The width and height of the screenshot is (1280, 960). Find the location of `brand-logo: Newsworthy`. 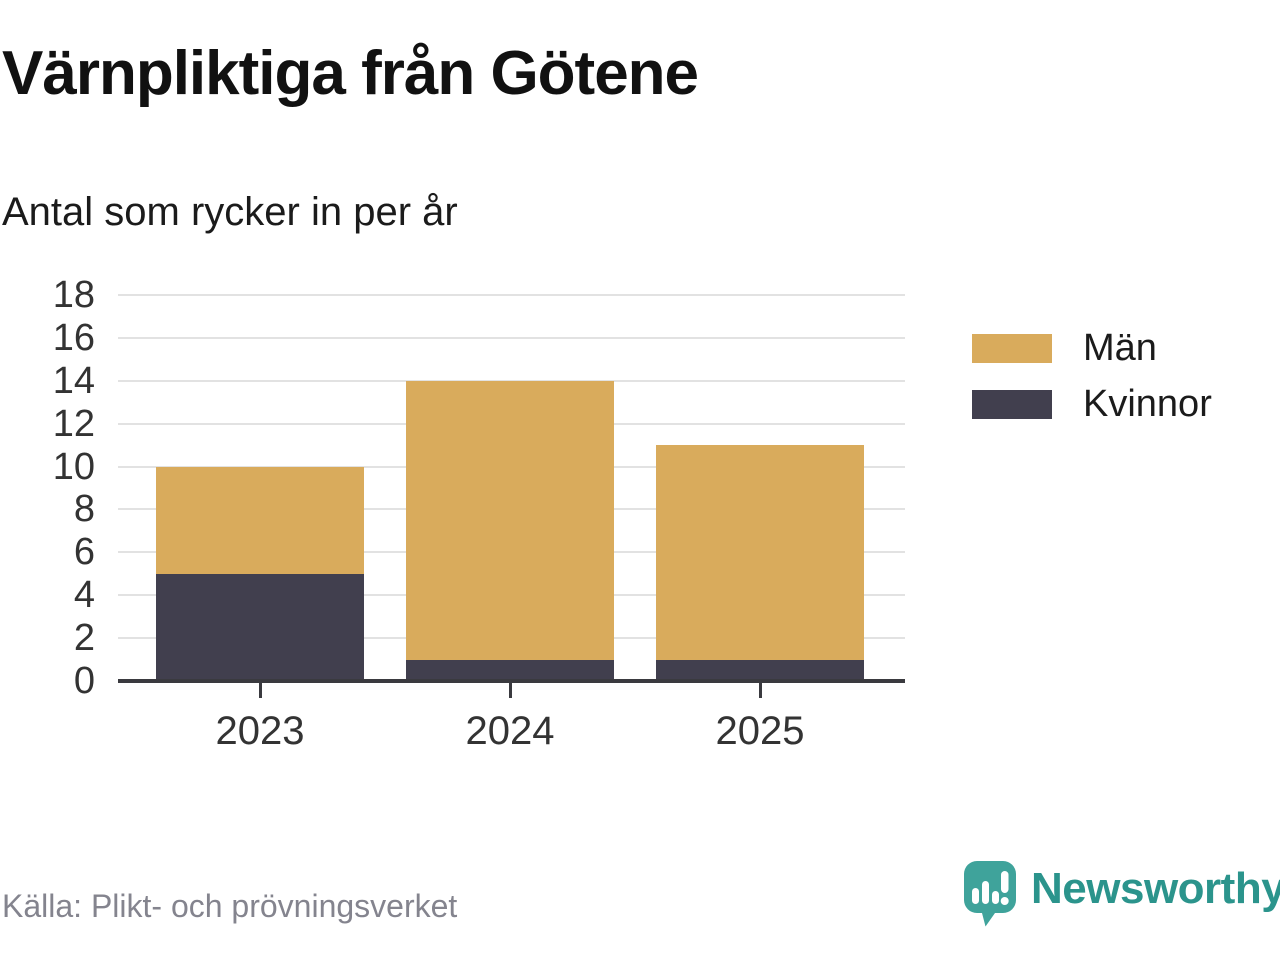

brand-logo: Newsworthy is located at coordinates (1121, 894).